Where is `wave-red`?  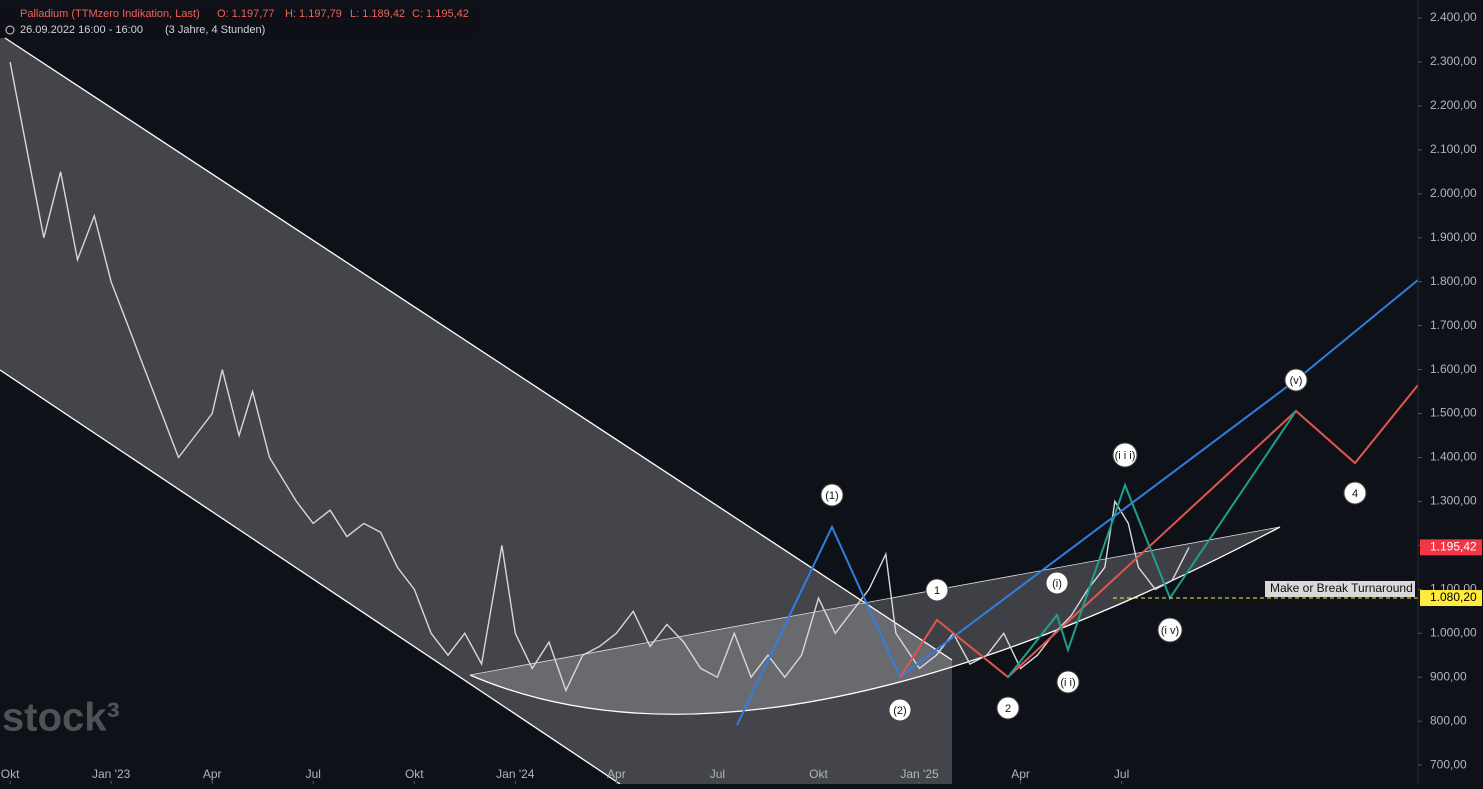 wave-red is located at coordinates (1159, 531).